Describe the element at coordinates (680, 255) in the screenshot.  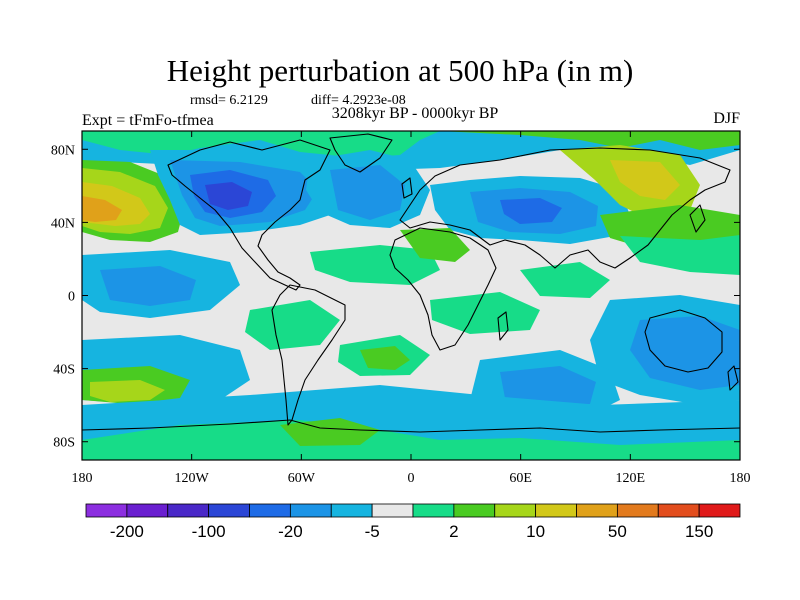
I see `field-wpacific-mint` at that location.